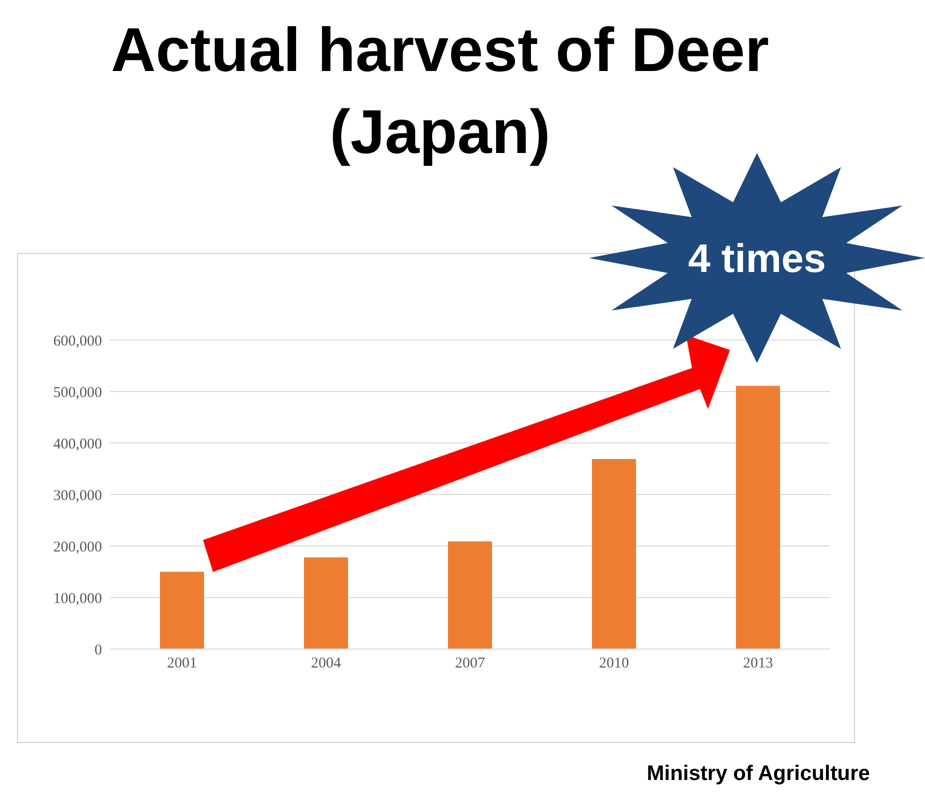 This screenshot has height=792, width=925. I want to click on x-tick-label: 2013, so click(758, 664).